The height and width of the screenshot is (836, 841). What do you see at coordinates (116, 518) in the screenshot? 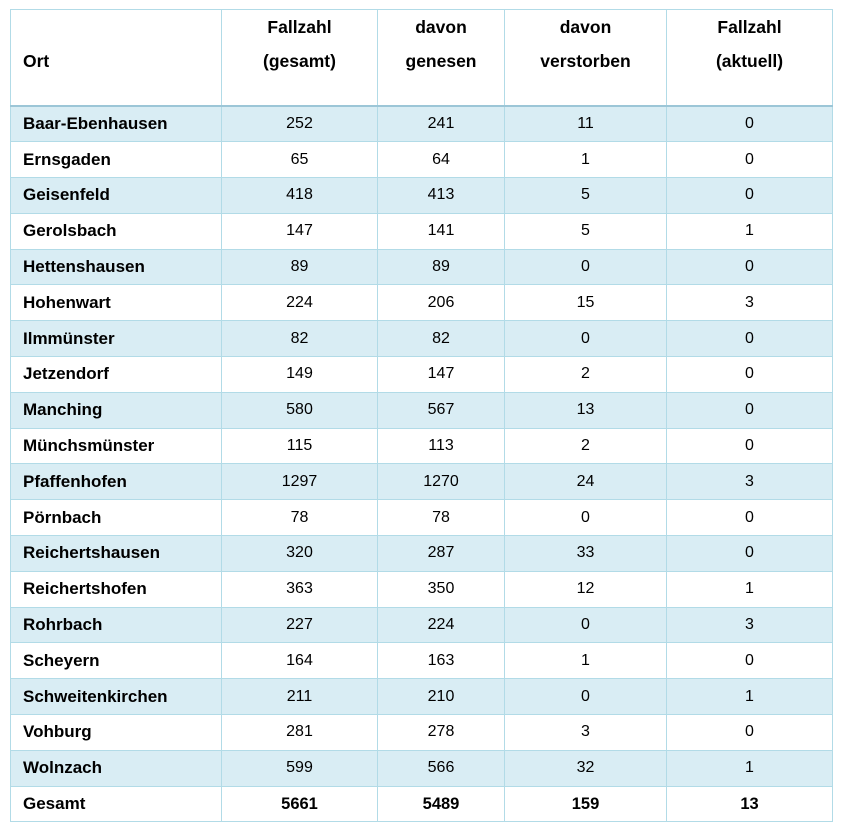
I see `cell-ort: Pörnbach` at bounding box center [116, 518].